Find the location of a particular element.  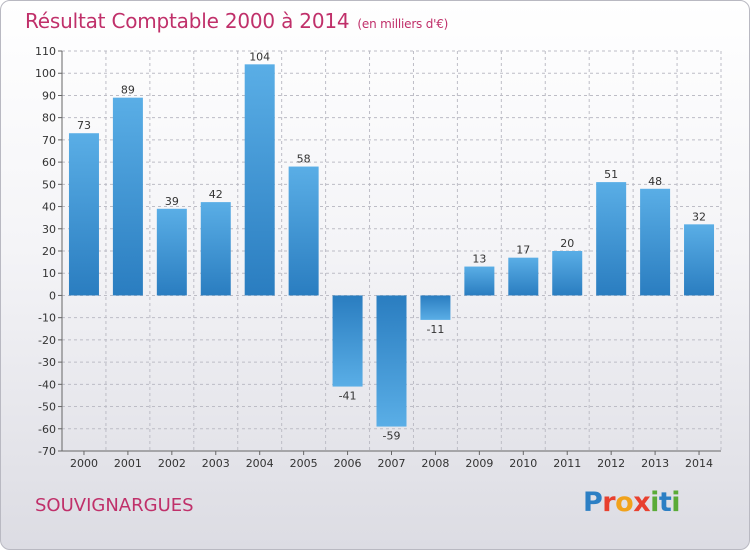

x-tick-label: 2005 is located at coordinates (304, 463).